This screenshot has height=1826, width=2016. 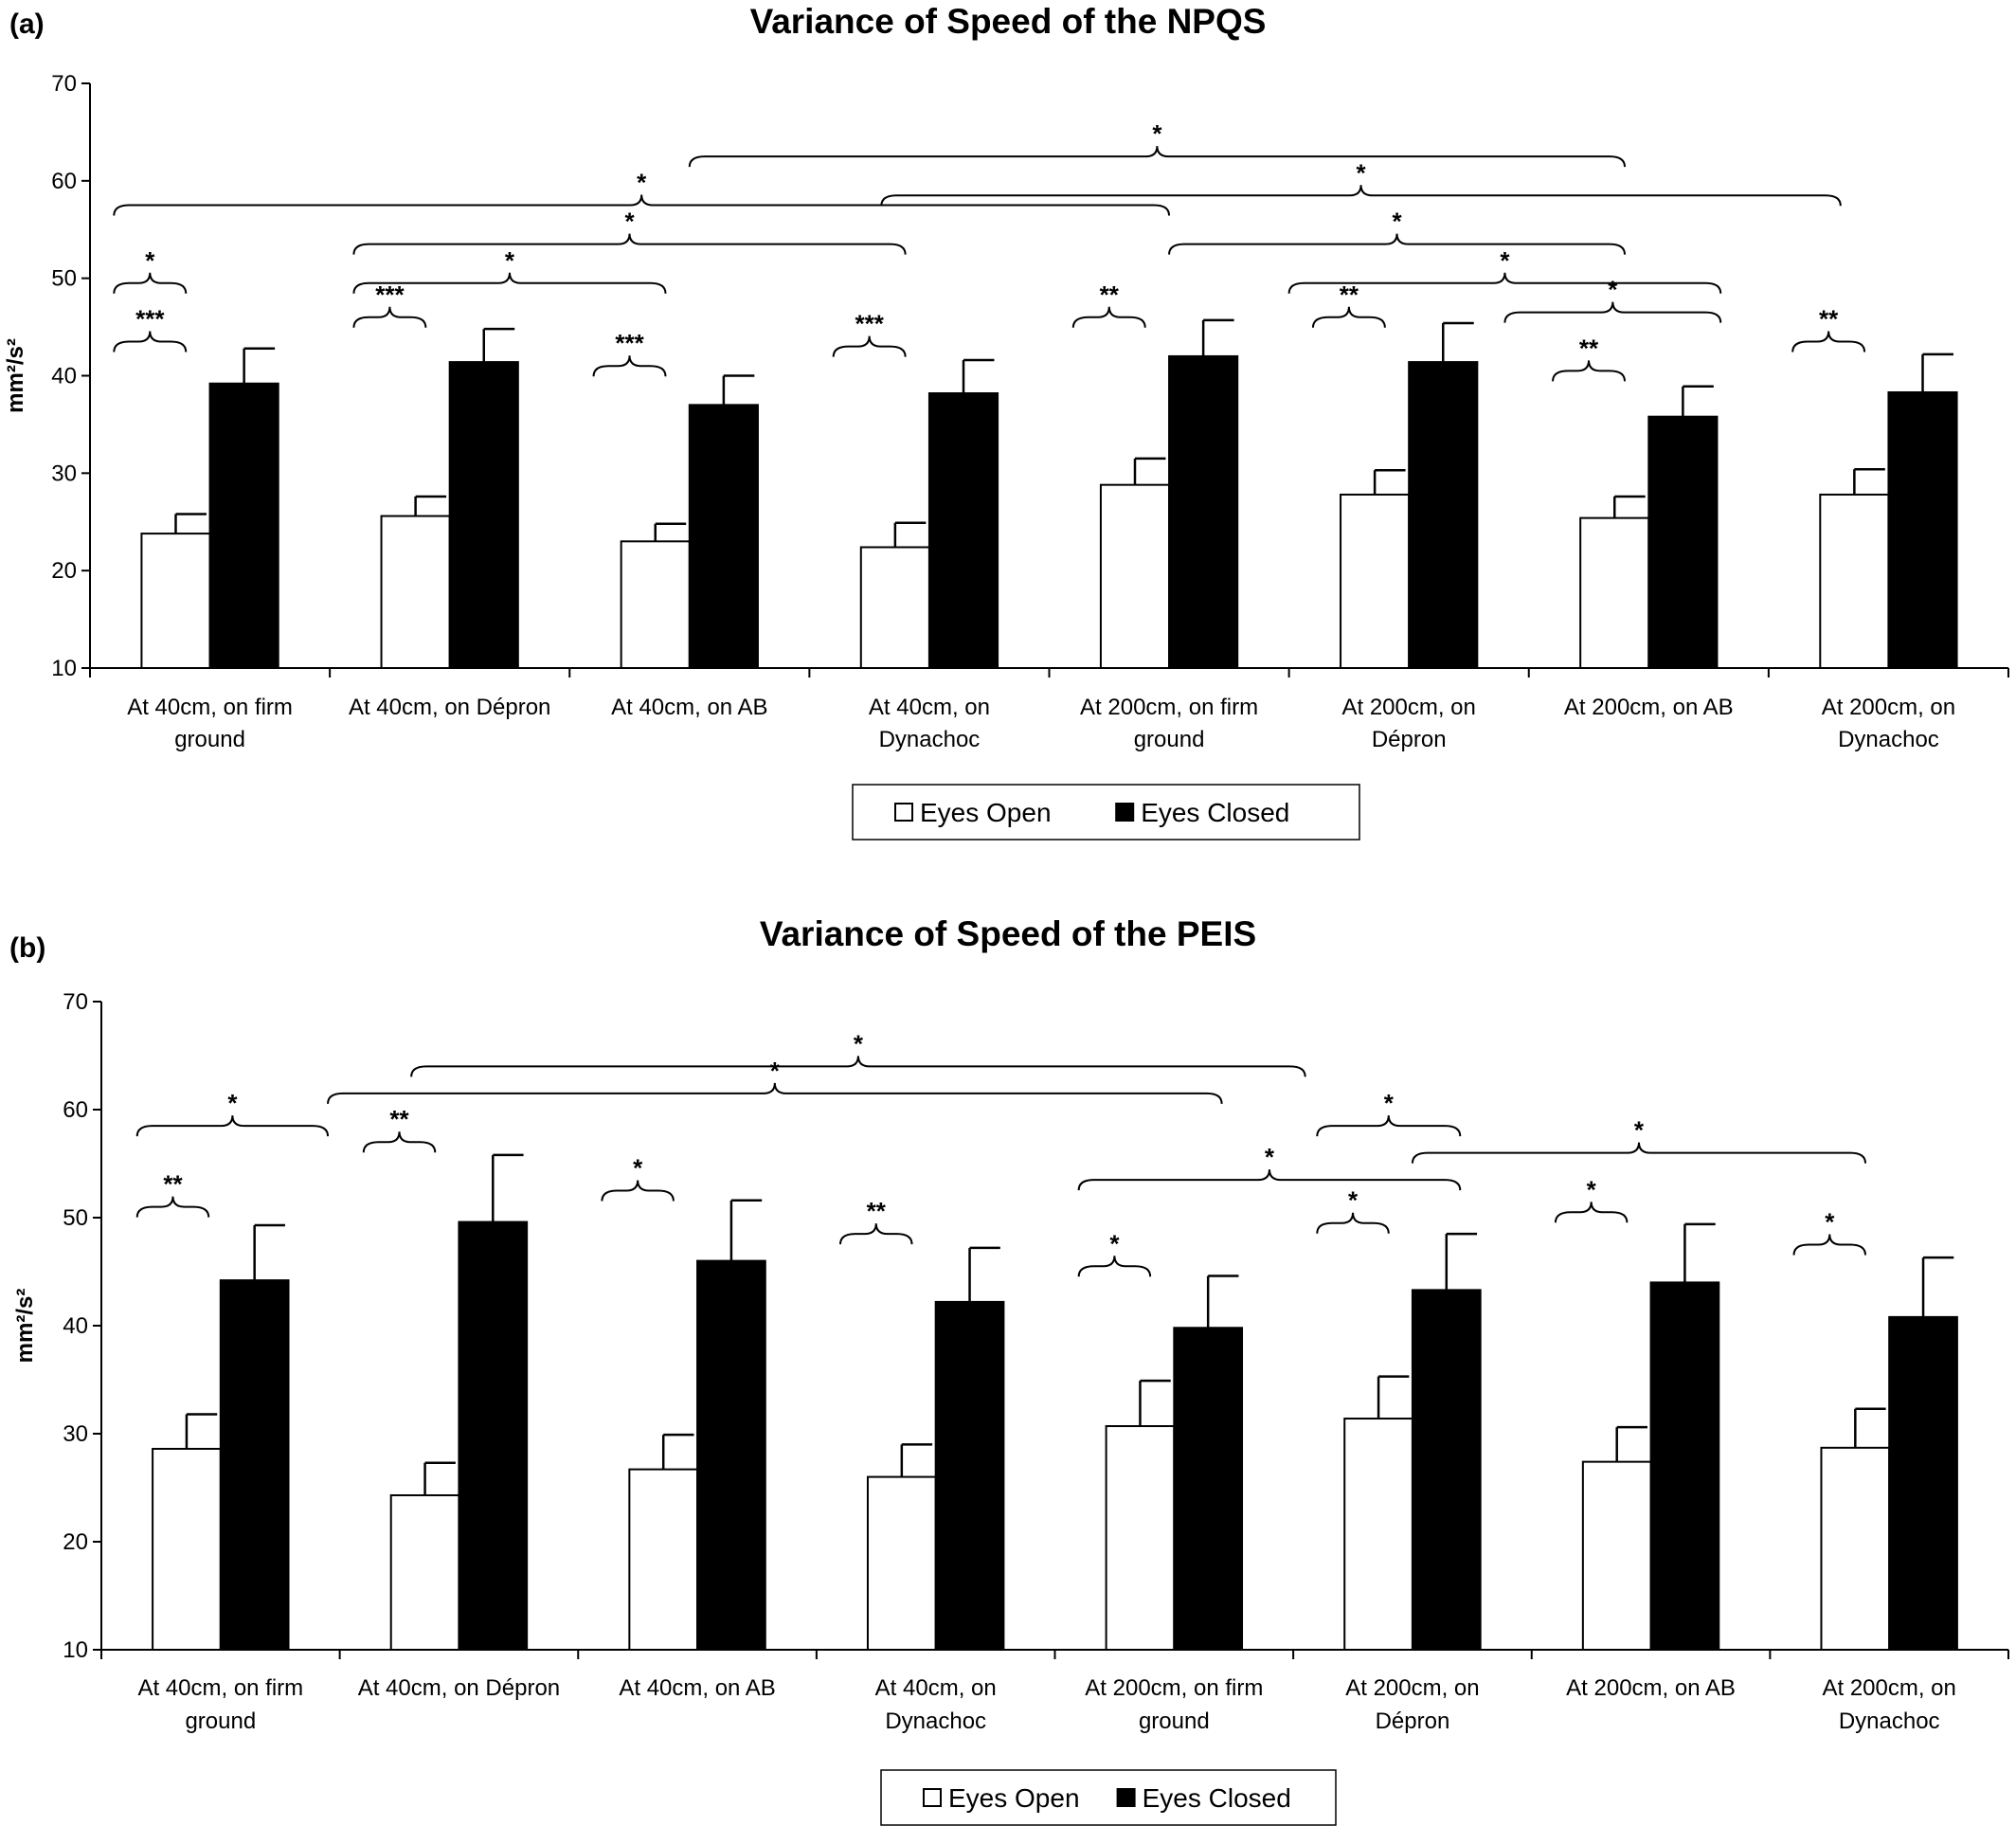 What do you see at coordinates (1008, 21) in the screenshot?
I see `chart-title: Variance of Speed of the NPQS` at bounding box center [1008, 21].